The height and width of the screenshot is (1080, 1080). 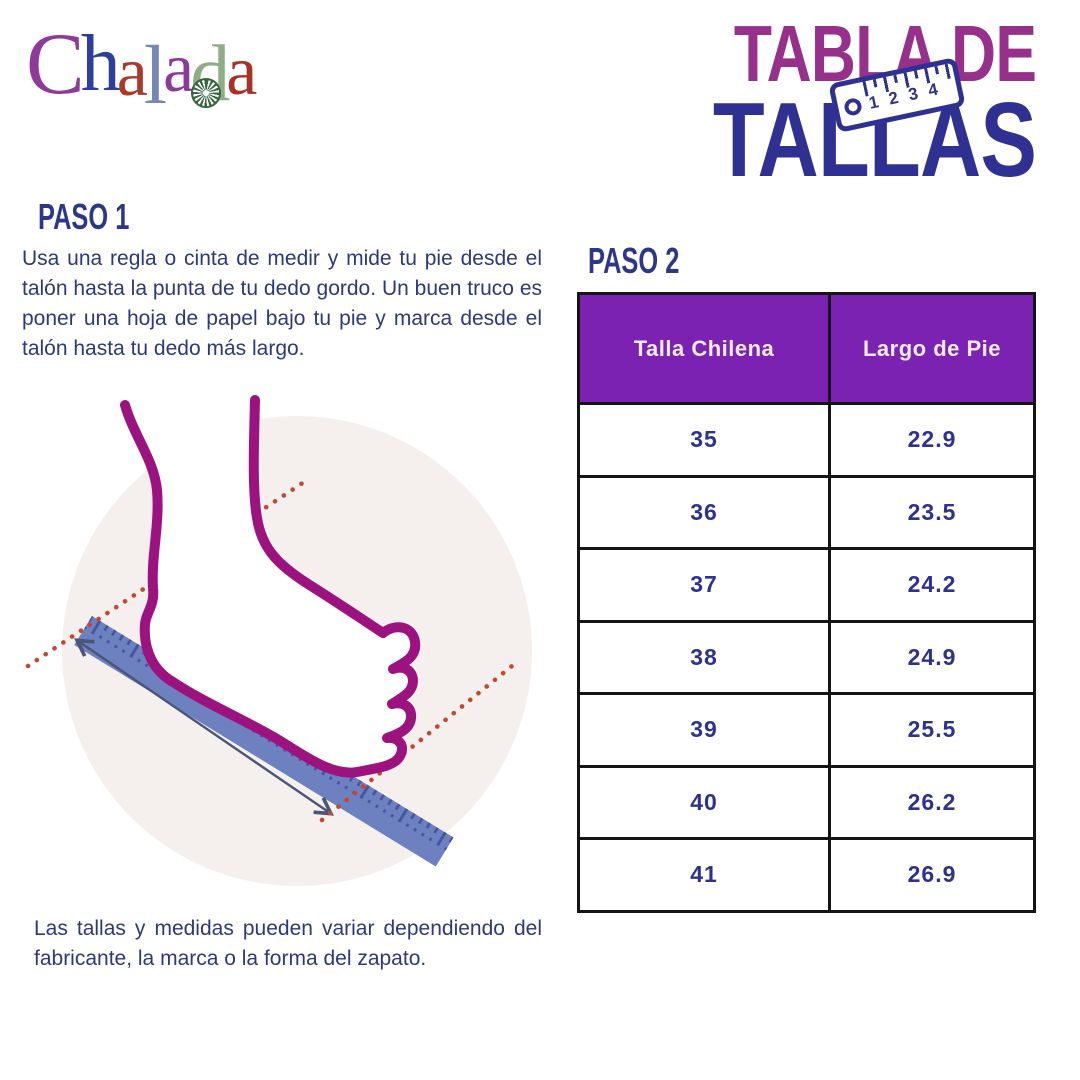 I want to click on largo-cell: 25.5, so click(x=932, y=730).